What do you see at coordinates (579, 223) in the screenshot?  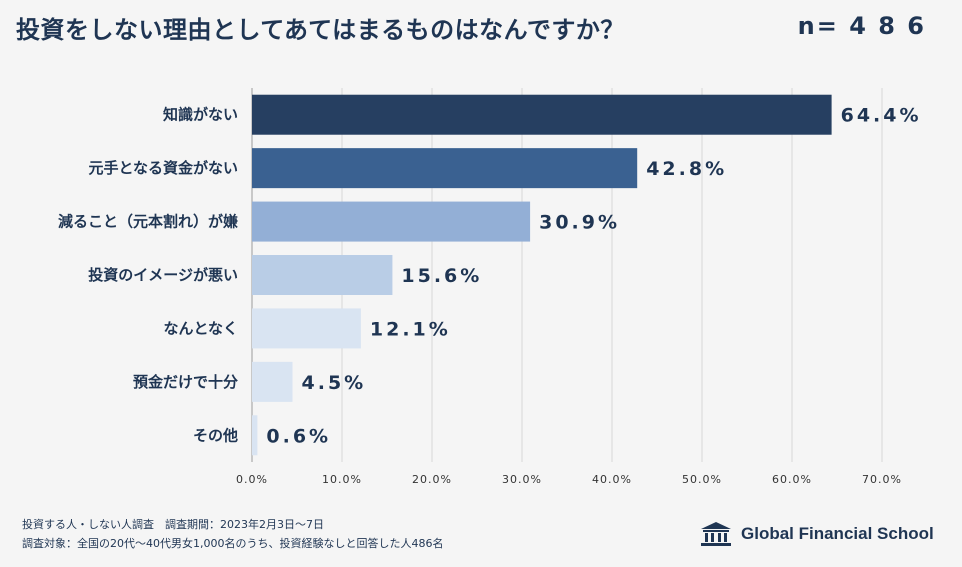 I see `value-label: 30.9%` at bounding box center [579, 223].